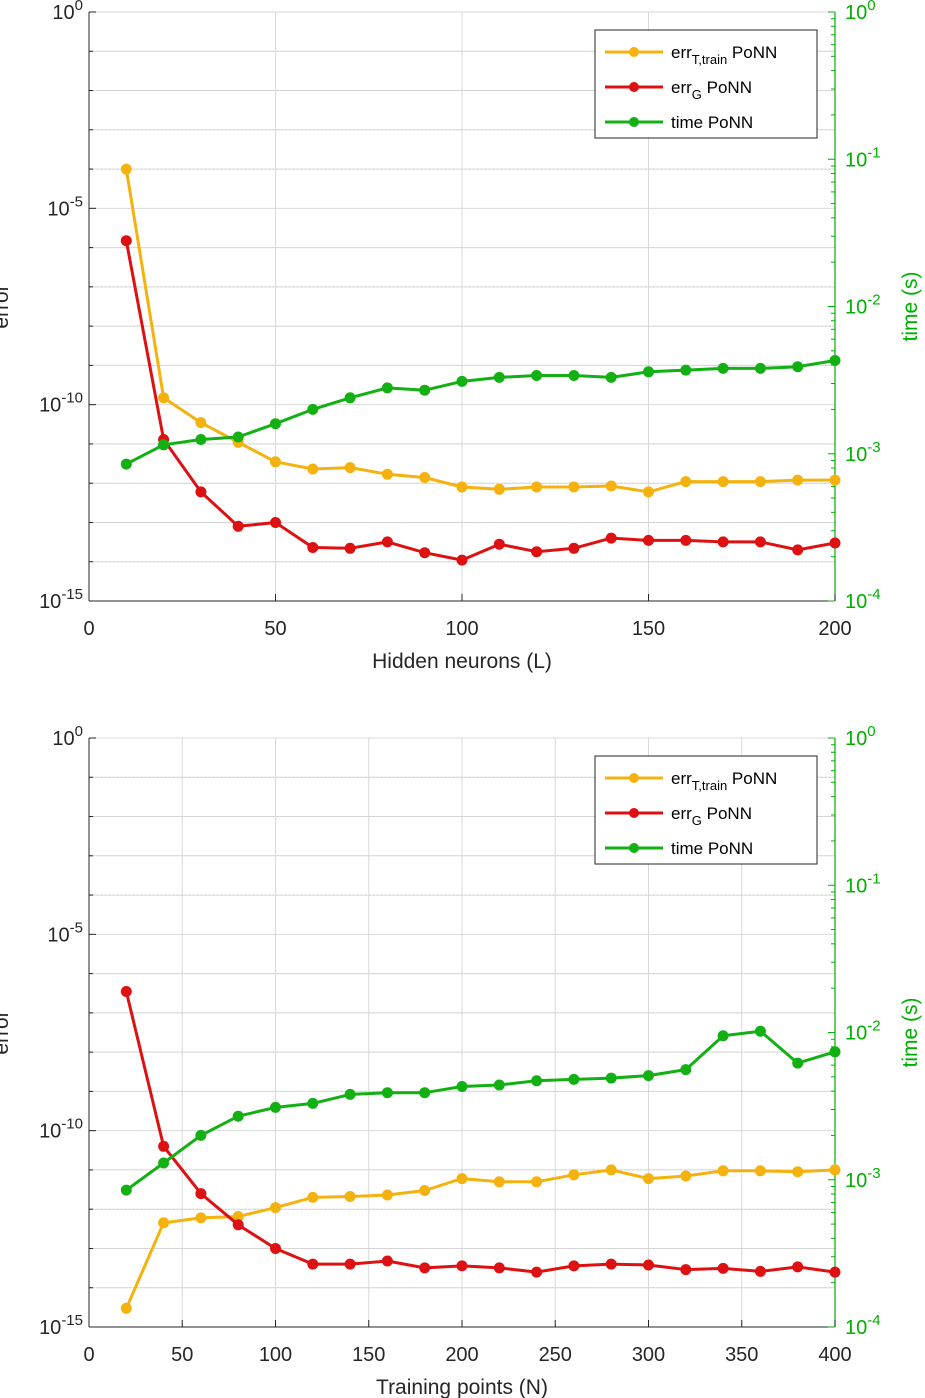 This screenshot has width=925, height=1398. What do you see at coordinates (6, 1032) in the screenshot?
I see `left-y-axis-label: error` at bounding box center [6, 1032].